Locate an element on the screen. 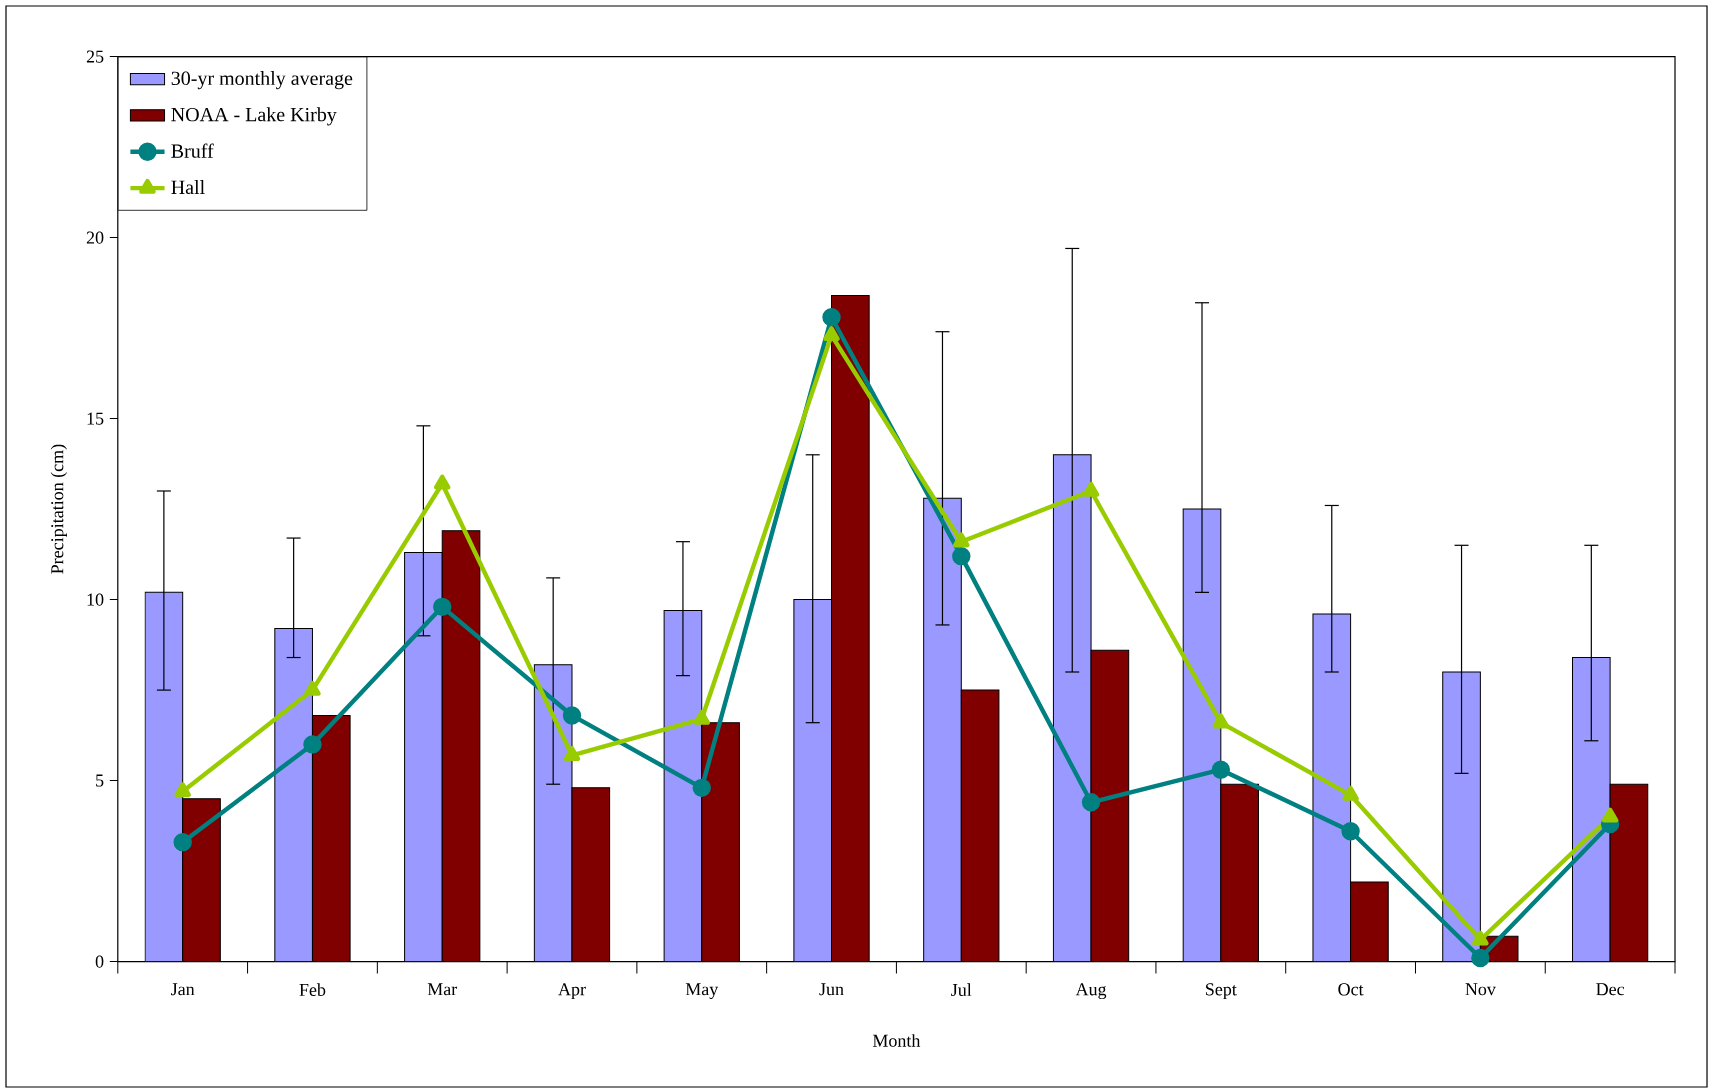 The height and width of the screenshot is (1089, 1709). y-tick-label: 5 is located at coordinates (100, 780).